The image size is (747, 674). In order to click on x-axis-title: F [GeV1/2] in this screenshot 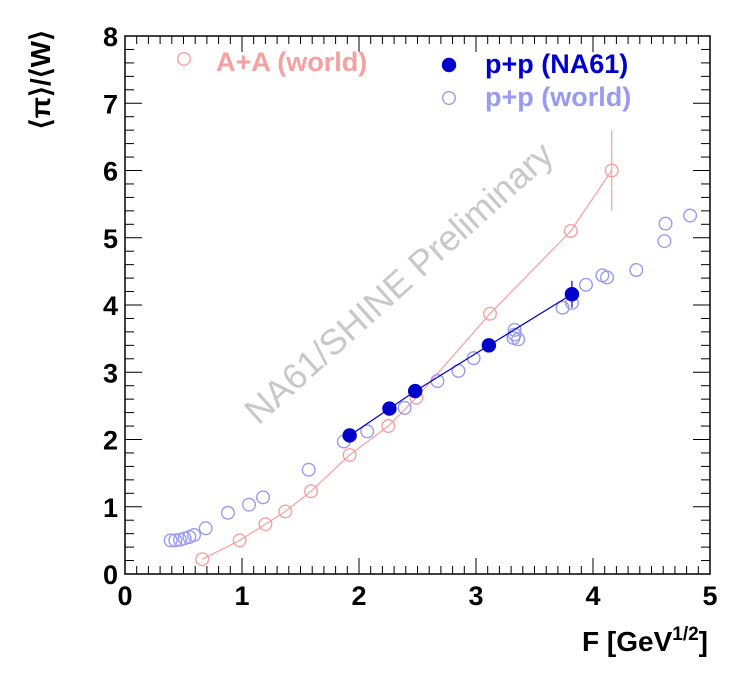, I will do `click(645, 640)`.